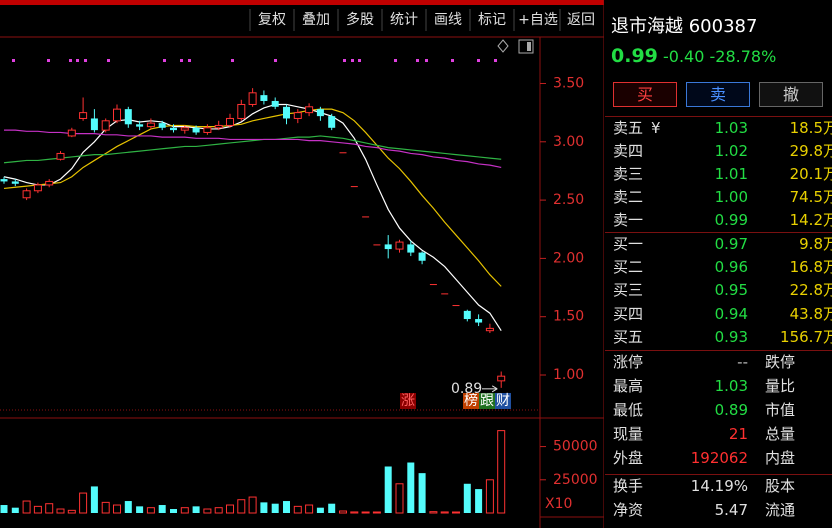 This screenshot has height=528, width=832. What do you see at coordinates (628, 128) in the screenshot?
I see `order-level: 卖五` at bounding box center [628, 128].